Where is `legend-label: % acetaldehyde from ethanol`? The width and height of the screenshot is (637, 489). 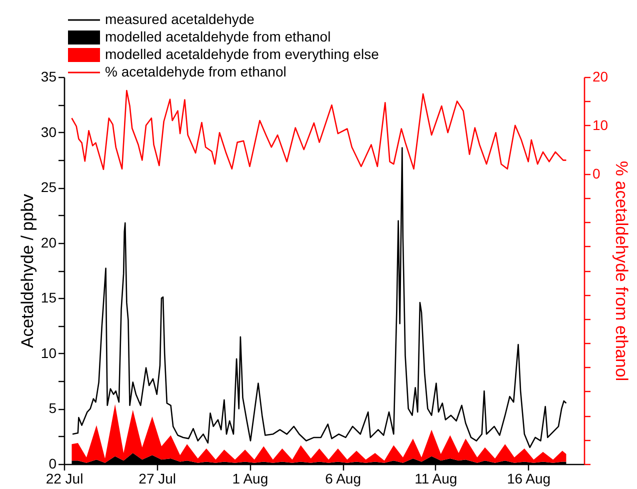
legend-label: % acetaldehyde from ethanol is located at coordinates (195, 72).